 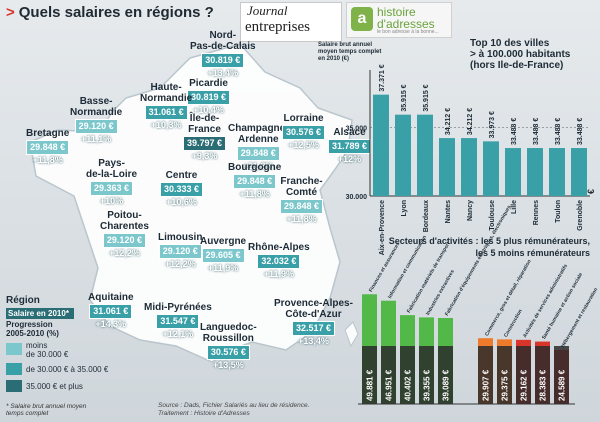 I want to click on region-name: Rhône-Alpes, so click(x=279, y=247).